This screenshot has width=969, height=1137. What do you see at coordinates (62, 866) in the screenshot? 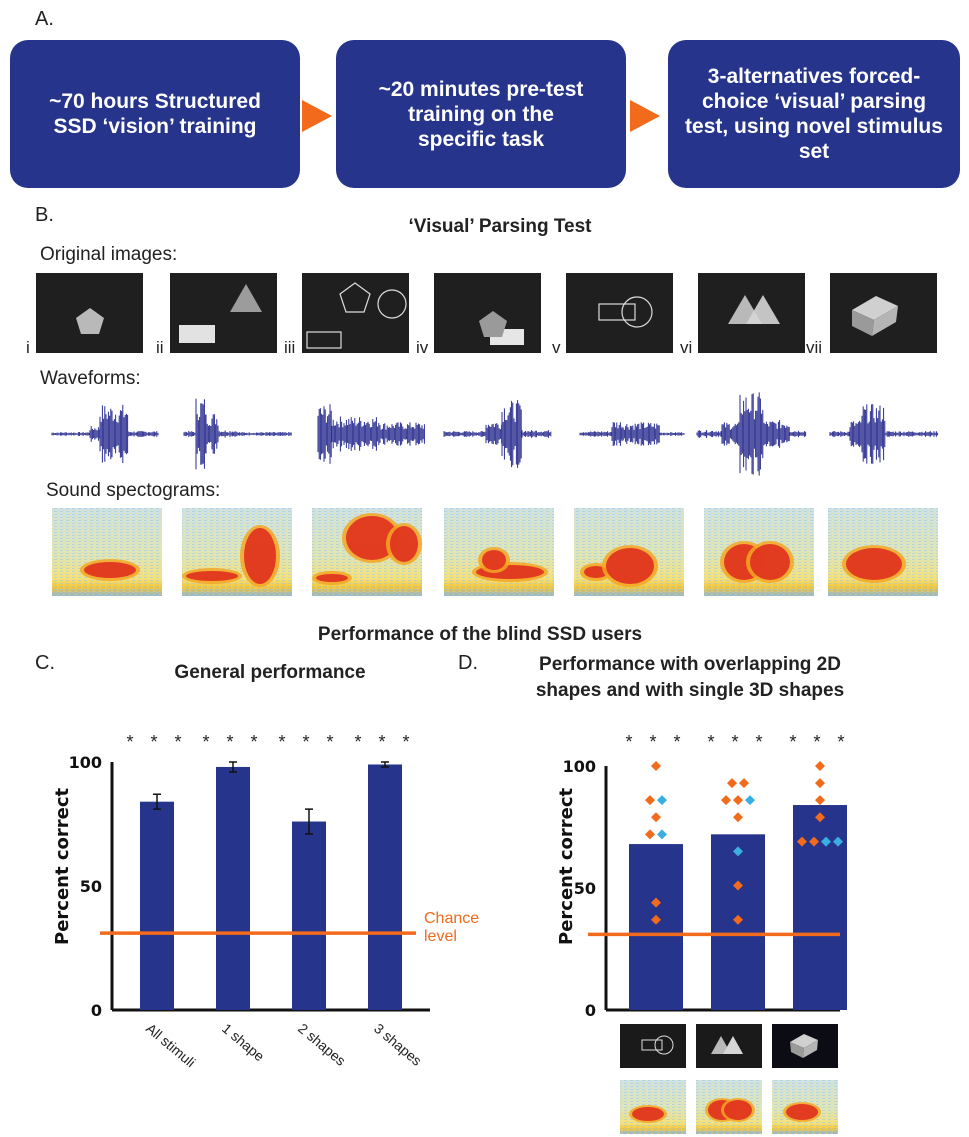
I see `chart-c-ylabel: Percent correct` at bounding box center [62, 866].